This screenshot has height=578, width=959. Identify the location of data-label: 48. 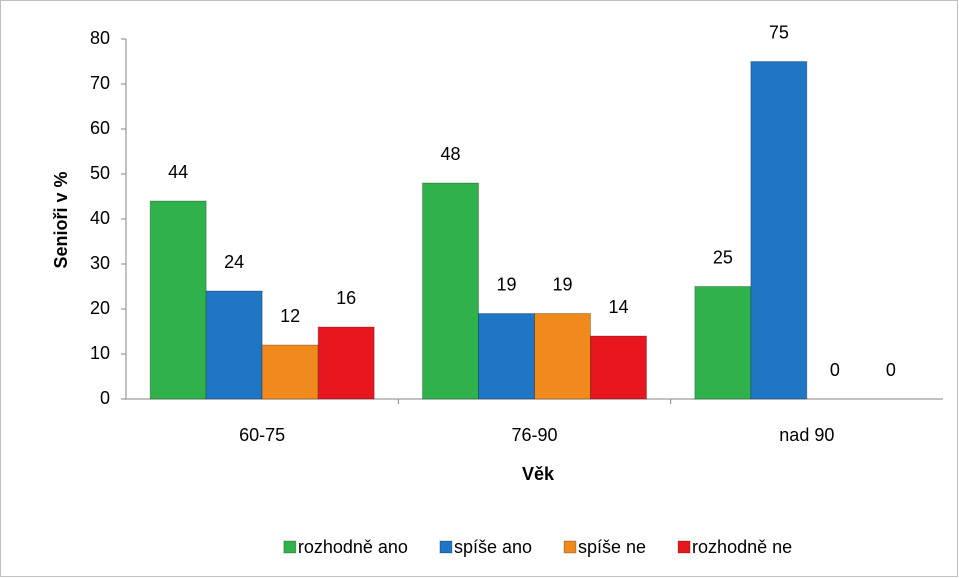
(450, 154).